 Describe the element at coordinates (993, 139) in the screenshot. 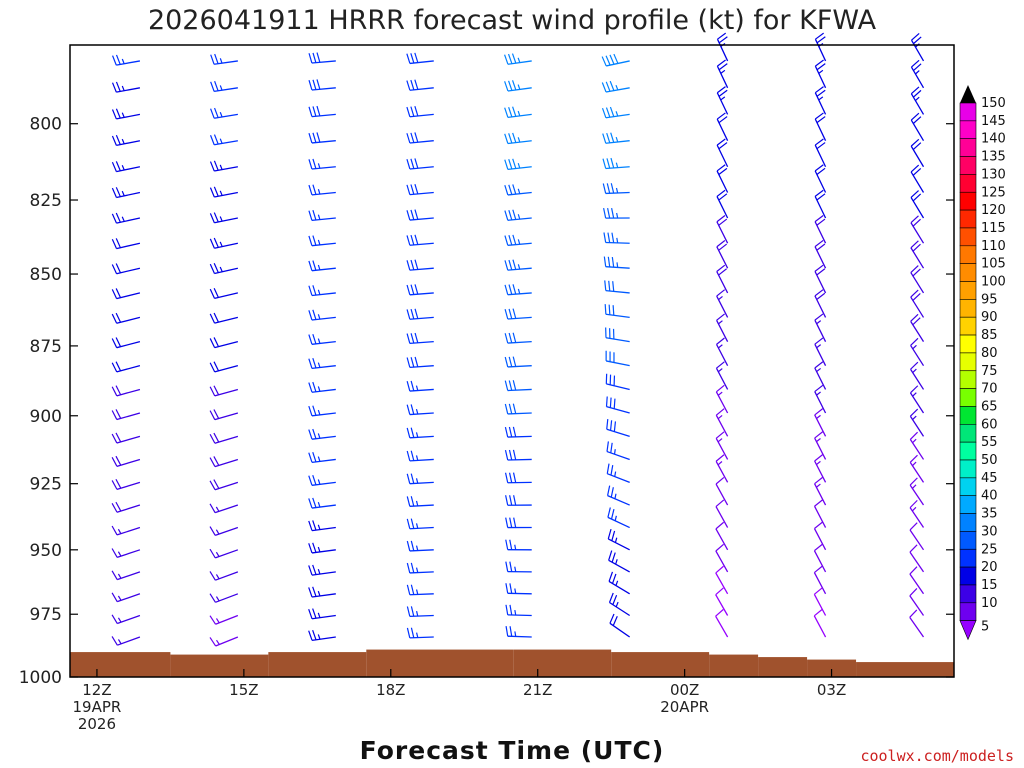

I see `colorbar-label: 140` at that location.